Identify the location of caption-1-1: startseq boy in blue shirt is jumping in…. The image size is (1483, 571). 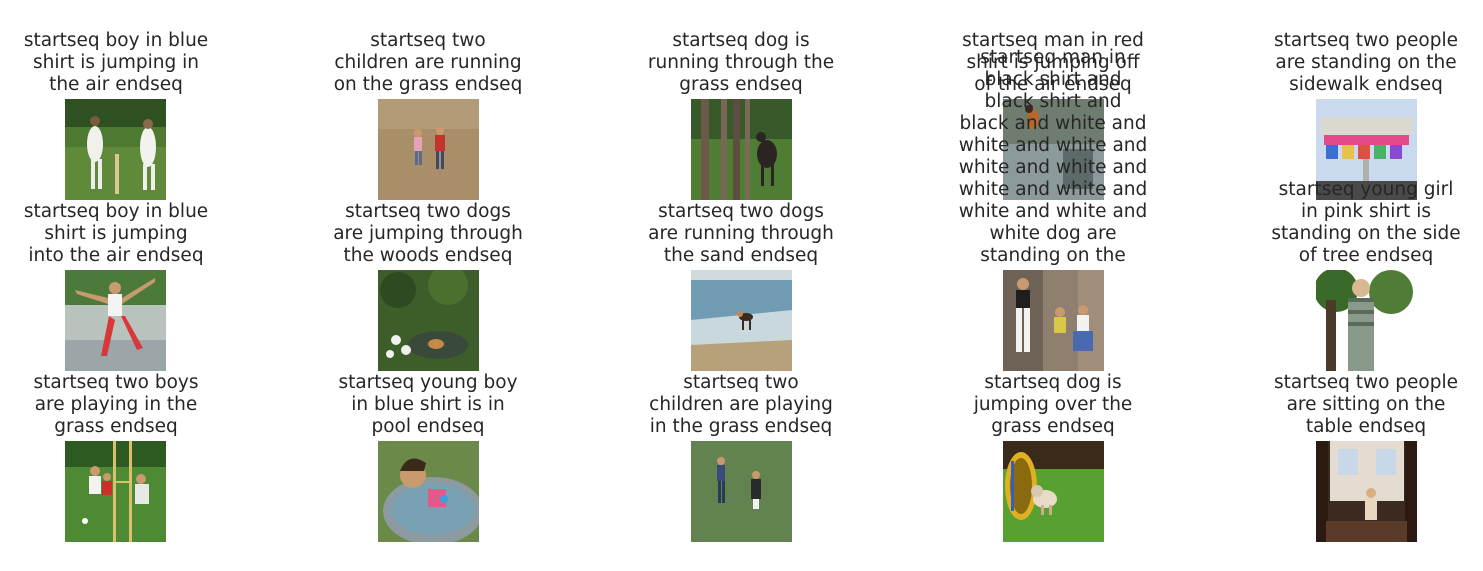
(116, 62).